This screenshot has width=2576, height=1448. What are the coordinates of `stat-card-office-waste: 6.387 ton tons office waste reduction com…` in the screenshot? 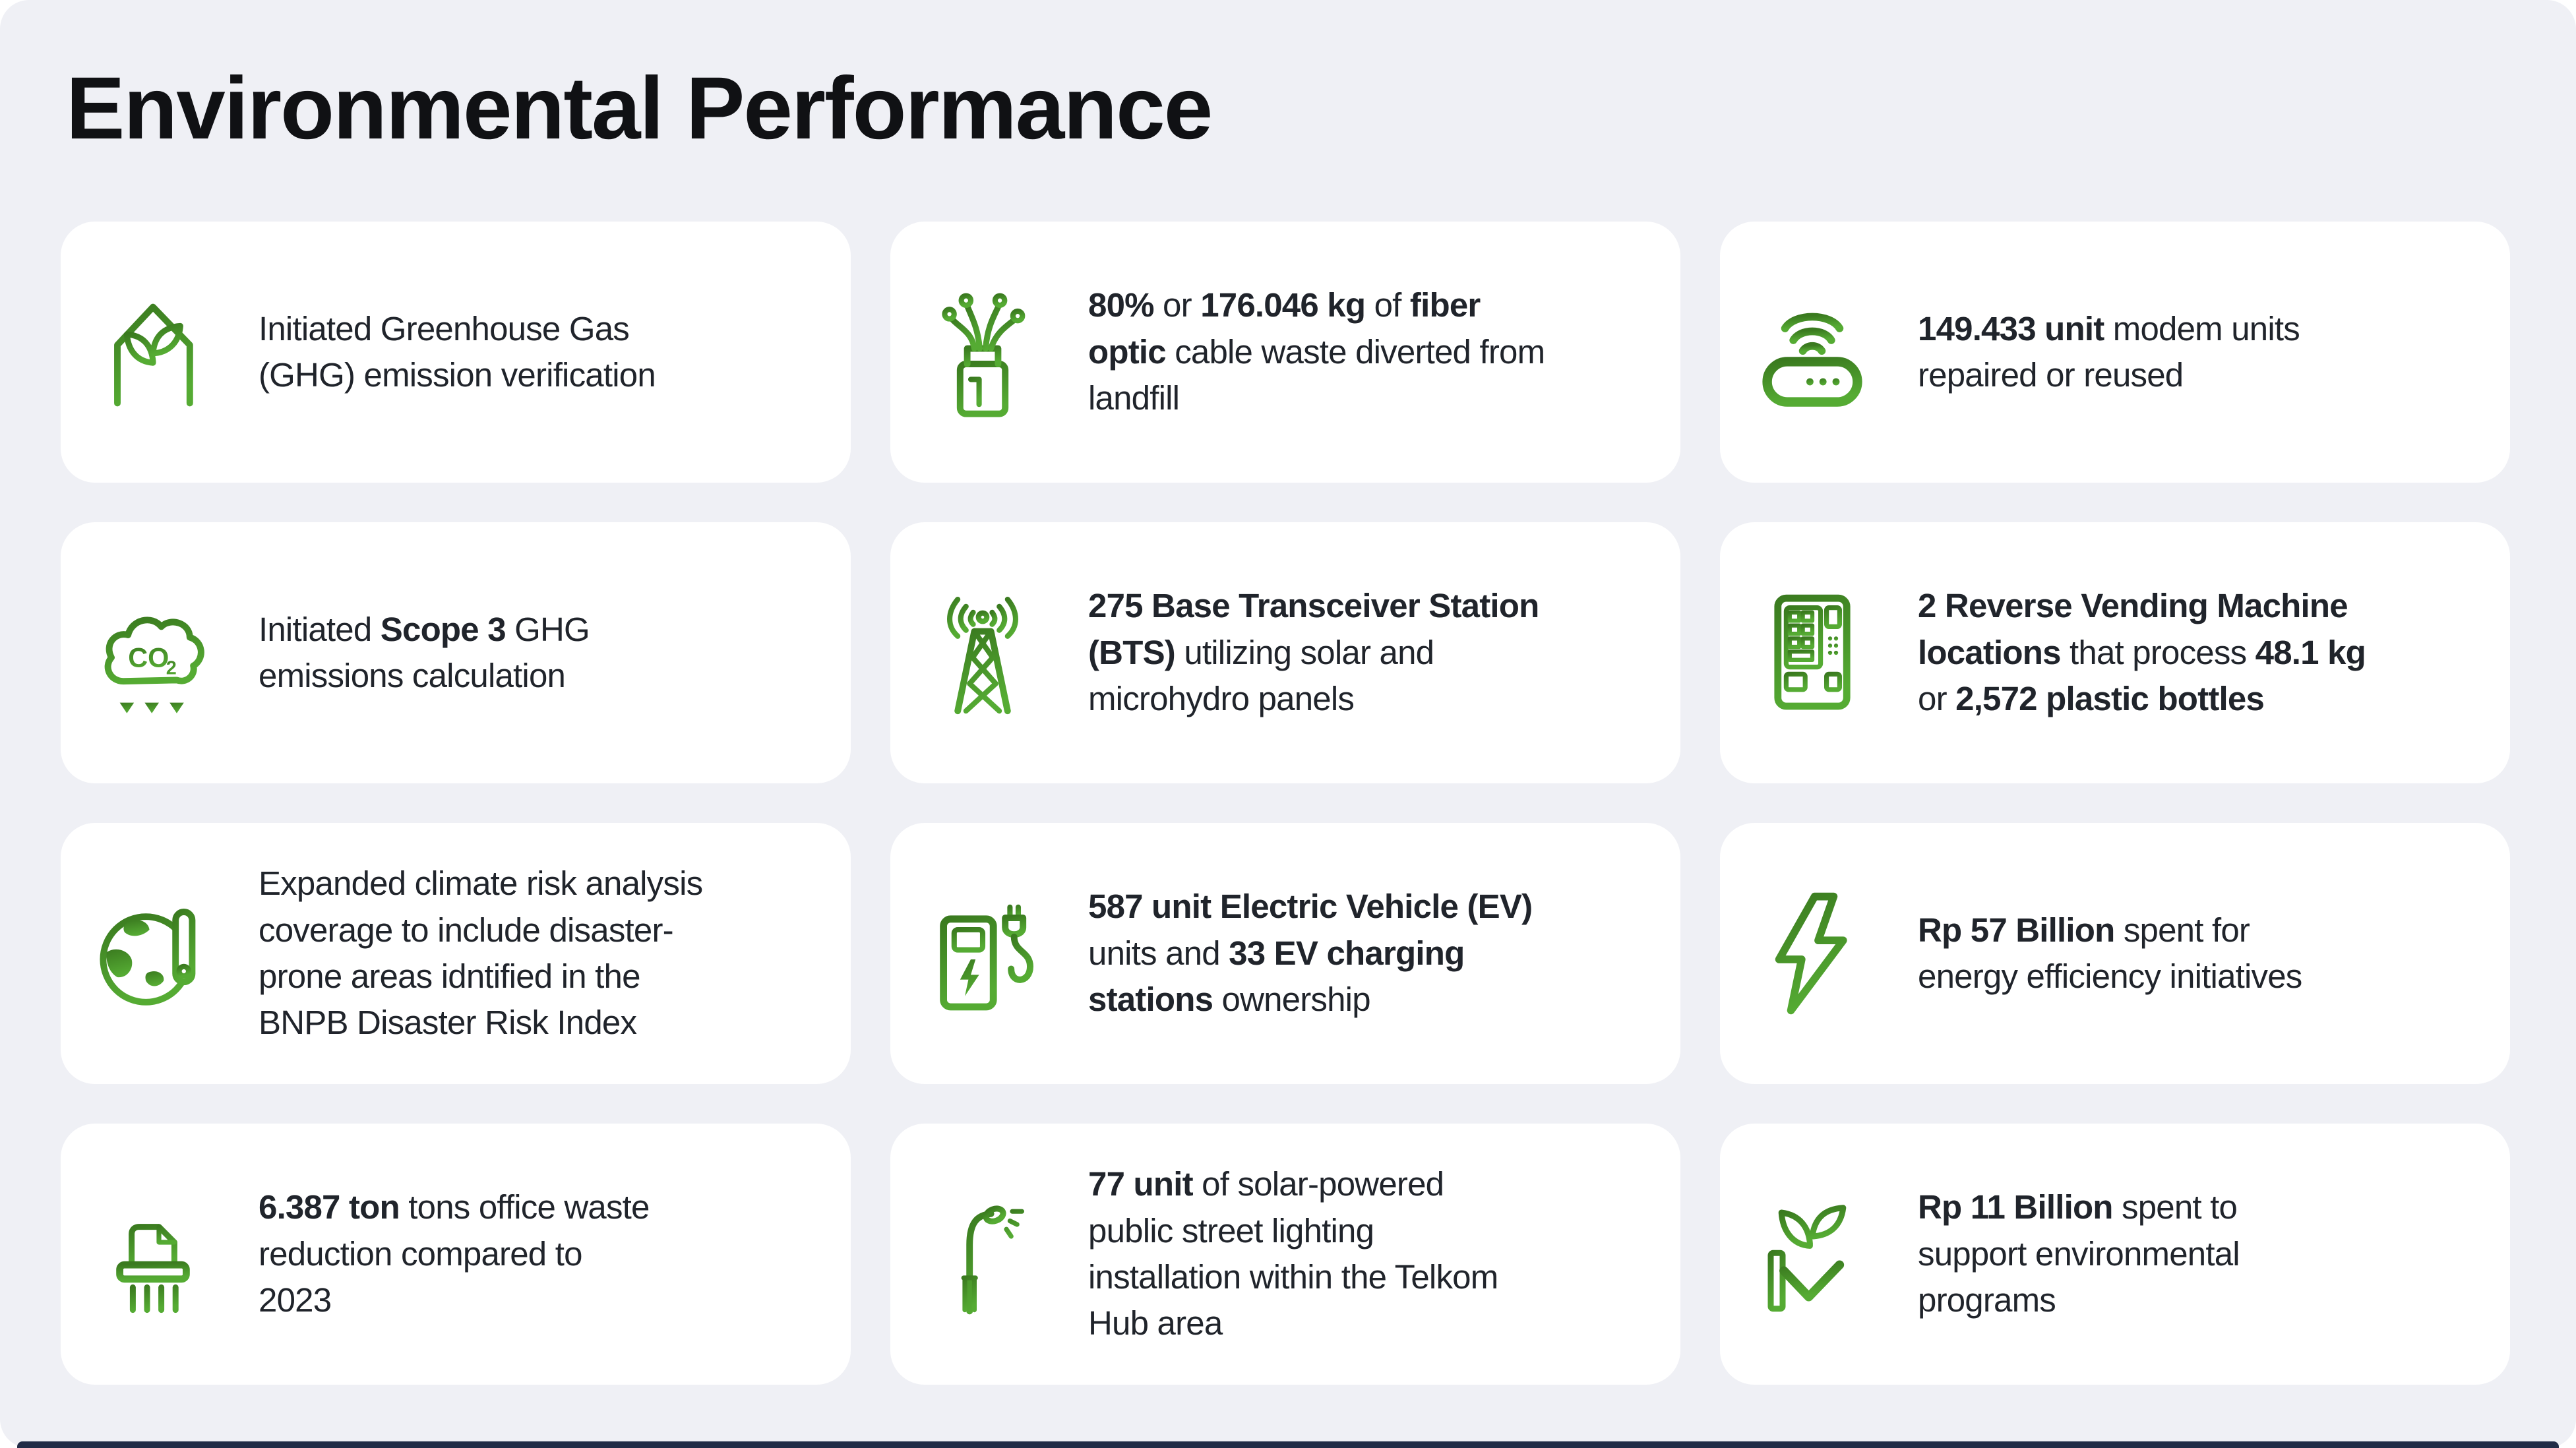 It's located at (456, 1254).